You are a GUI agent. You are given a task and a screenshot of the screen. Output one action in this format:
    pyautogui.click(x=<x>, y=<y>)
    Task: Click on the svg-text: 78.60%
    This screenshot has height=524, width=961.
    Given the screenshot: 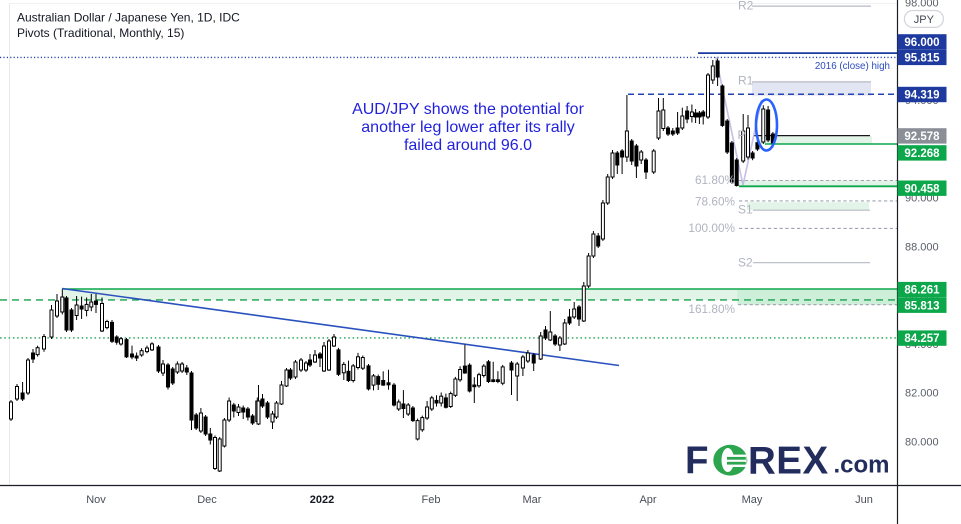 What is the action you would take?
    pyautogui.click(x=715, y=202)
    